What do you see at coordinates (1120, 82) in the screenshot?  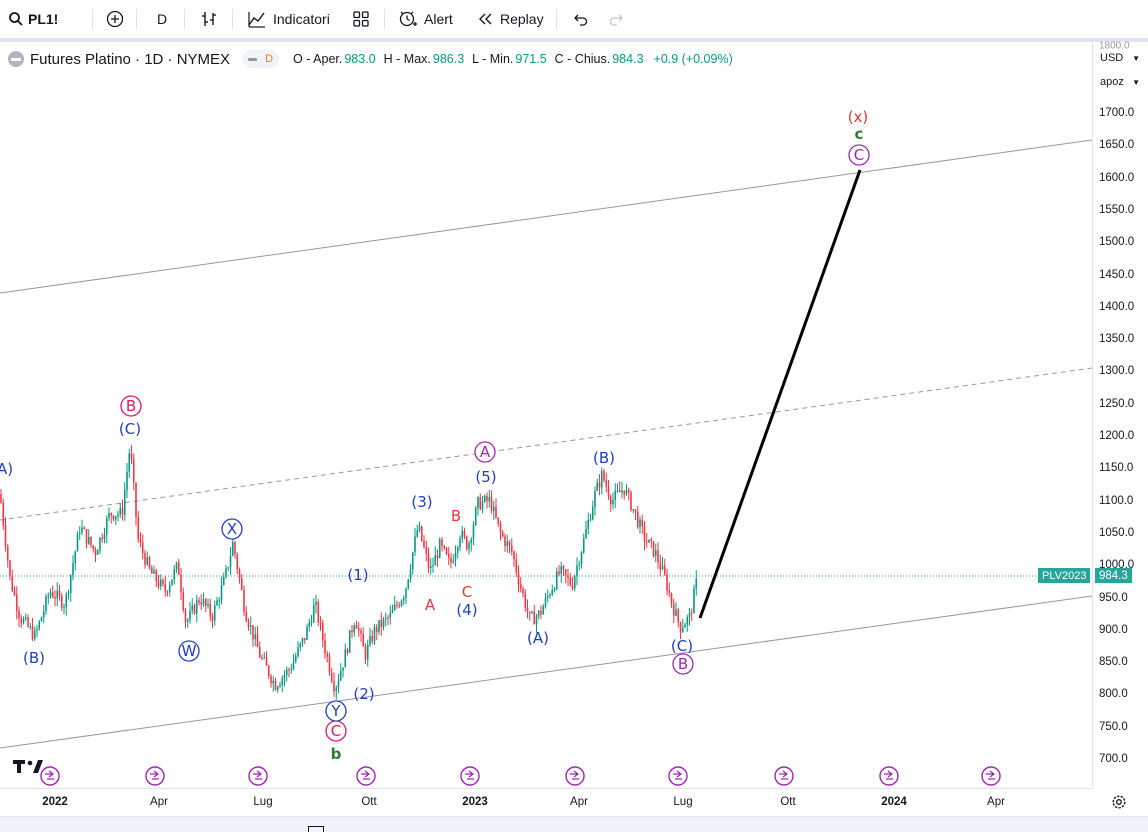 I see `unit-select: apoz ▼` at bounding box center [1120, 82].